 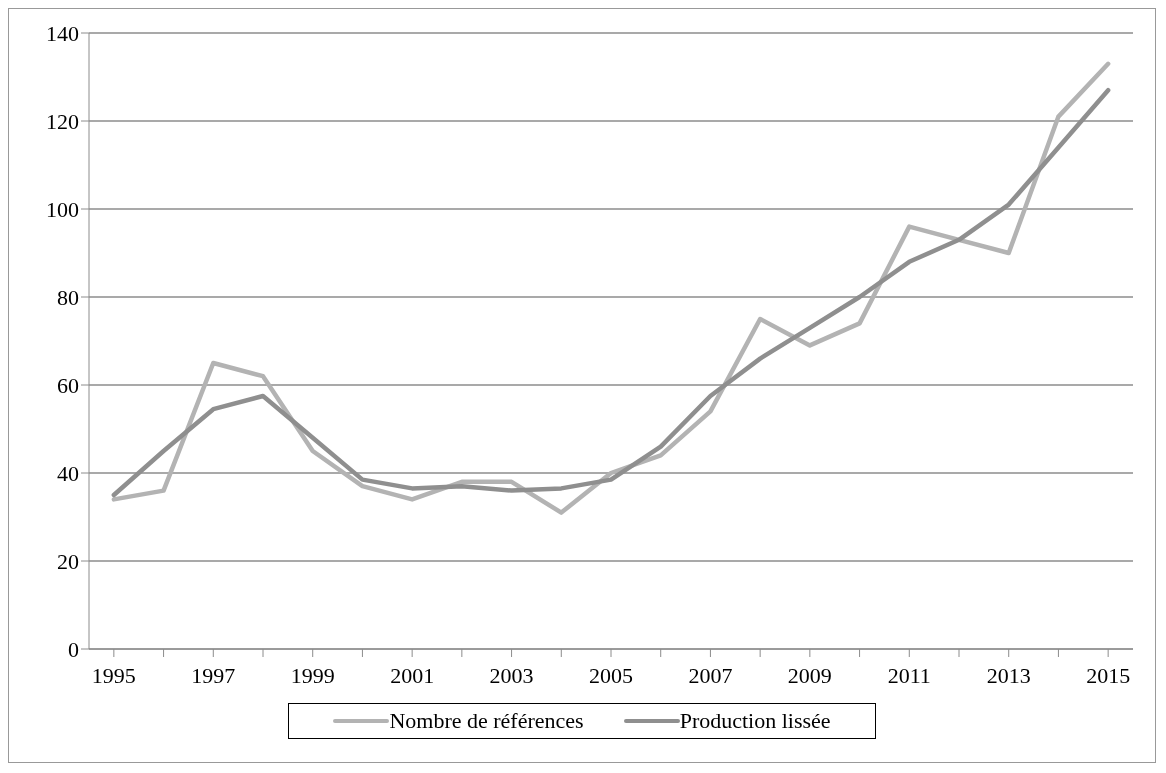 I want to click on y-tick-label: 80, so click(x=68, y=297).